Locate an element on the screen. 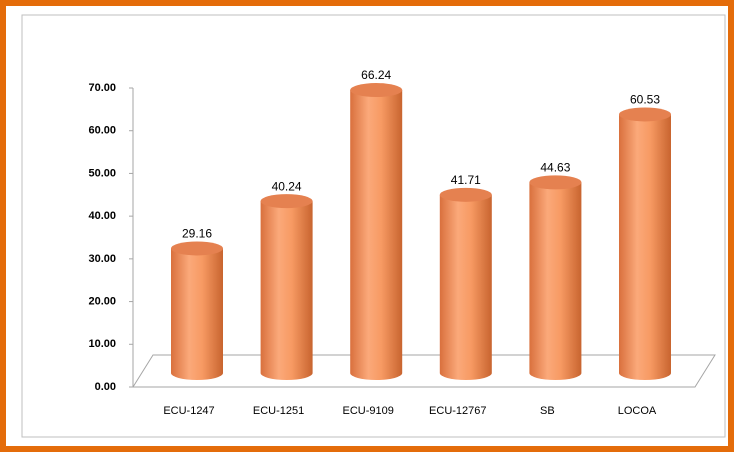  x-tick-label: LOCOA is located at coordinates (637, 411).